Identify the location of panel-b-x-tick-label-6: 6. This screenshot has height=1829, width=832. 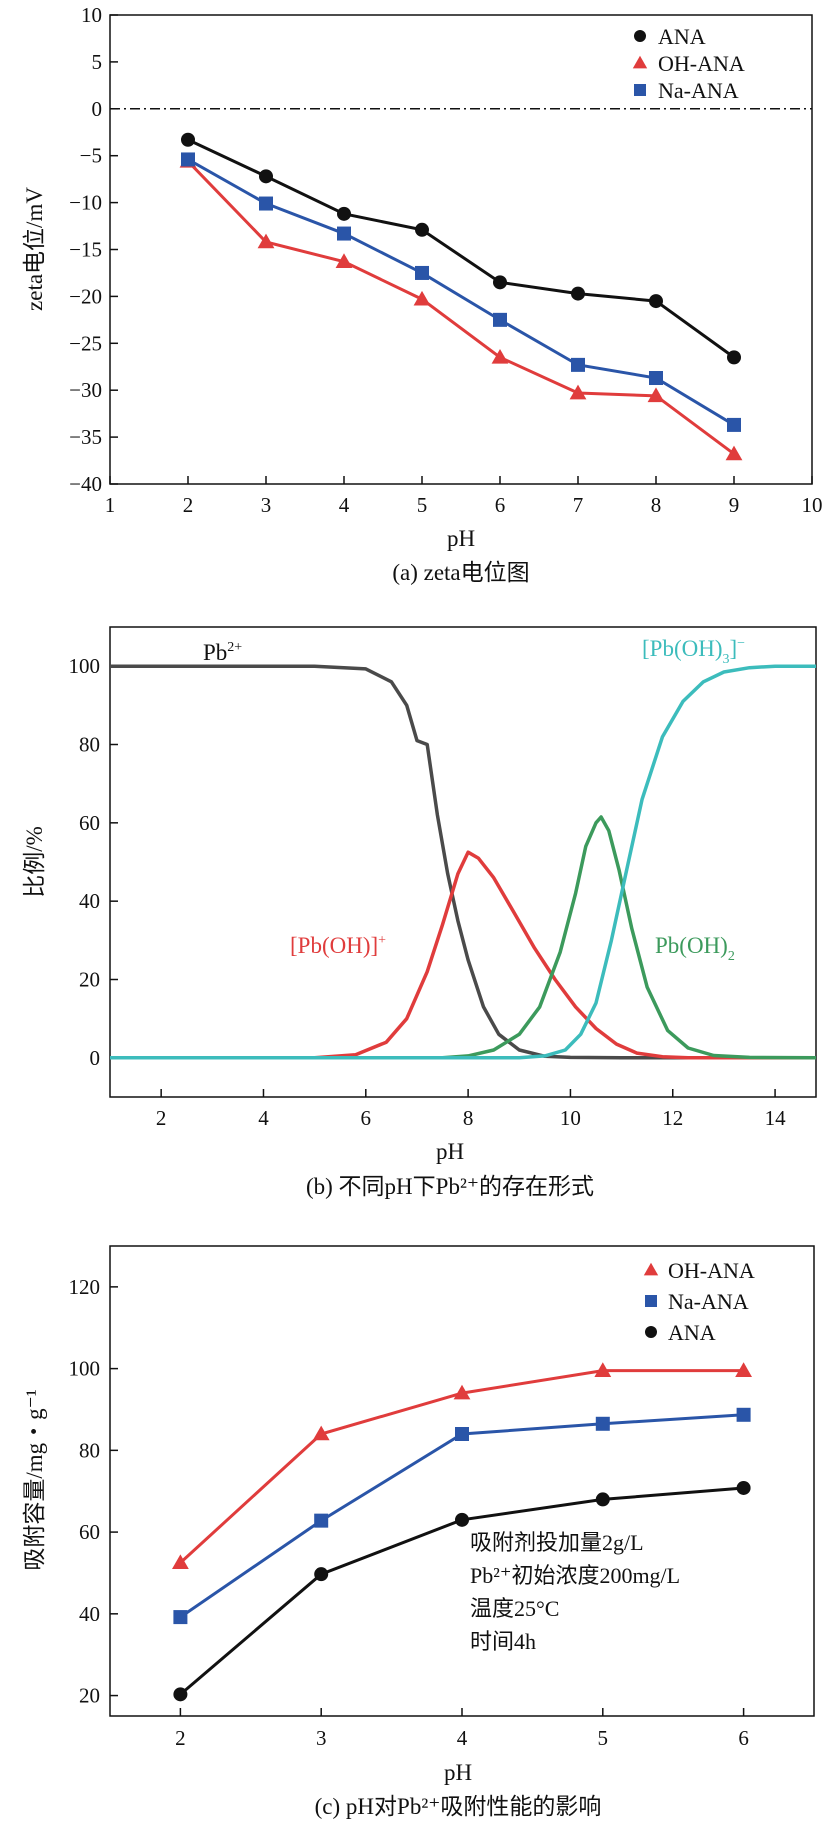
(366, 1118).